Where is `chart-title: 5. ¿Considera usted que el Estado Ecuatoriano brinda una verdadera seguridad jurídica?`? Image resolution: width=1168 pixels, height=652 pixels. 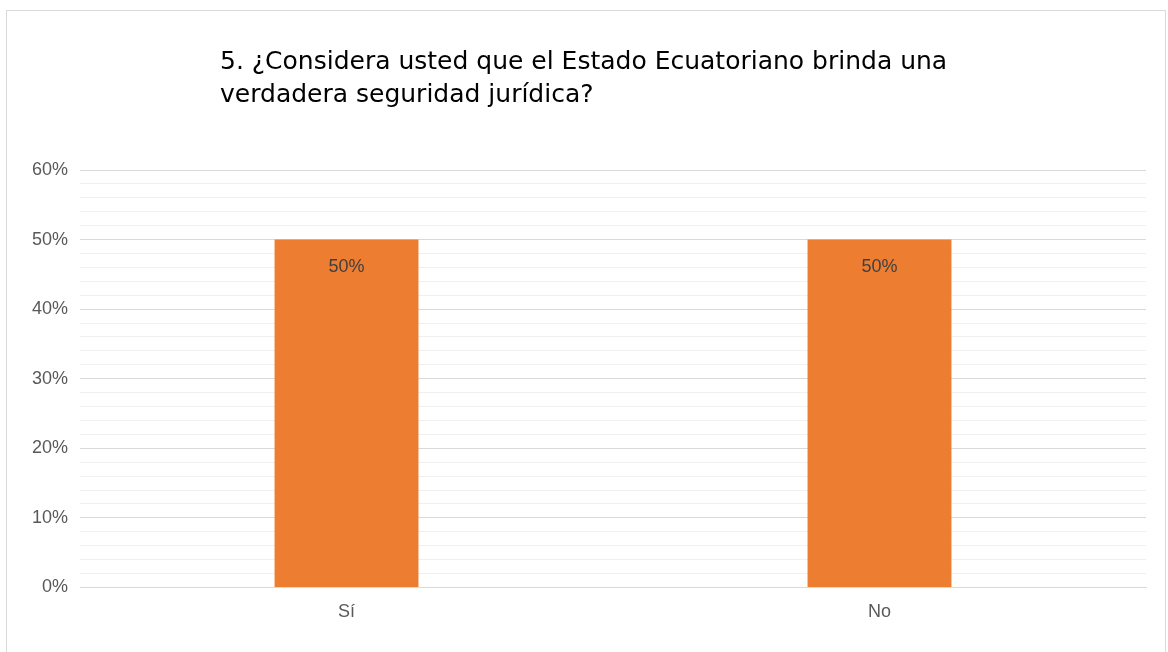
chart-title: 5. ¿Considera usted que el Estado Ecuatoriano brinda una verdadera seguridad jurídica? is located at coordinates (584, 77).